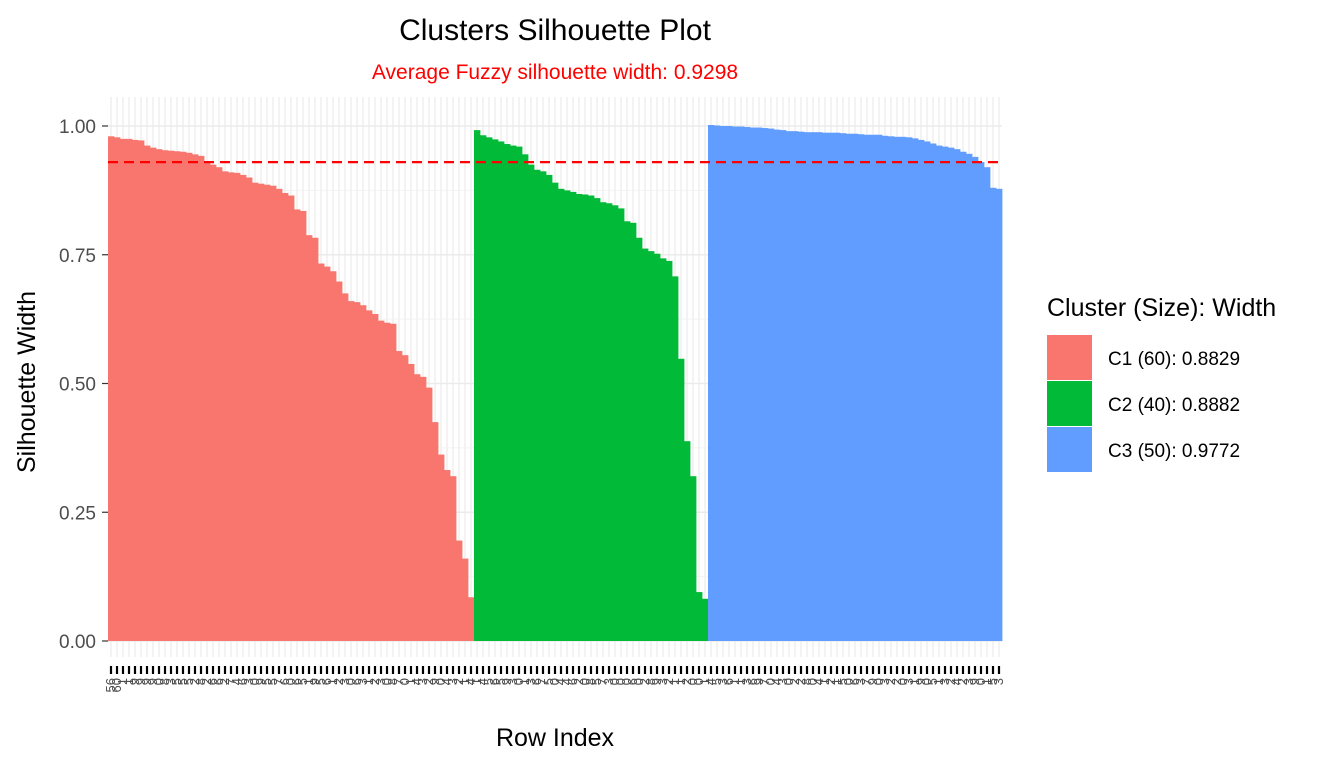  What do you see at coordinates (116, 685) in the screenshot?
I see `x-tick-label: 60` at bounding box center [116, 685].